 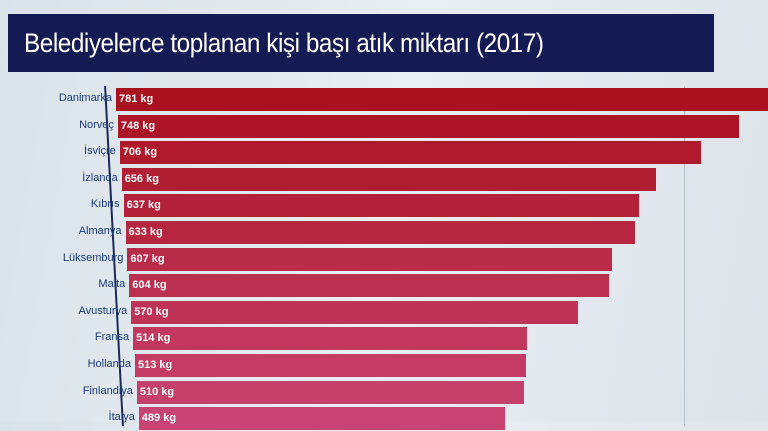 What do you see at coordinates (136, 99) in the screenshot?
I see `value-label: 781 kg` at bounding box center [136, 99].